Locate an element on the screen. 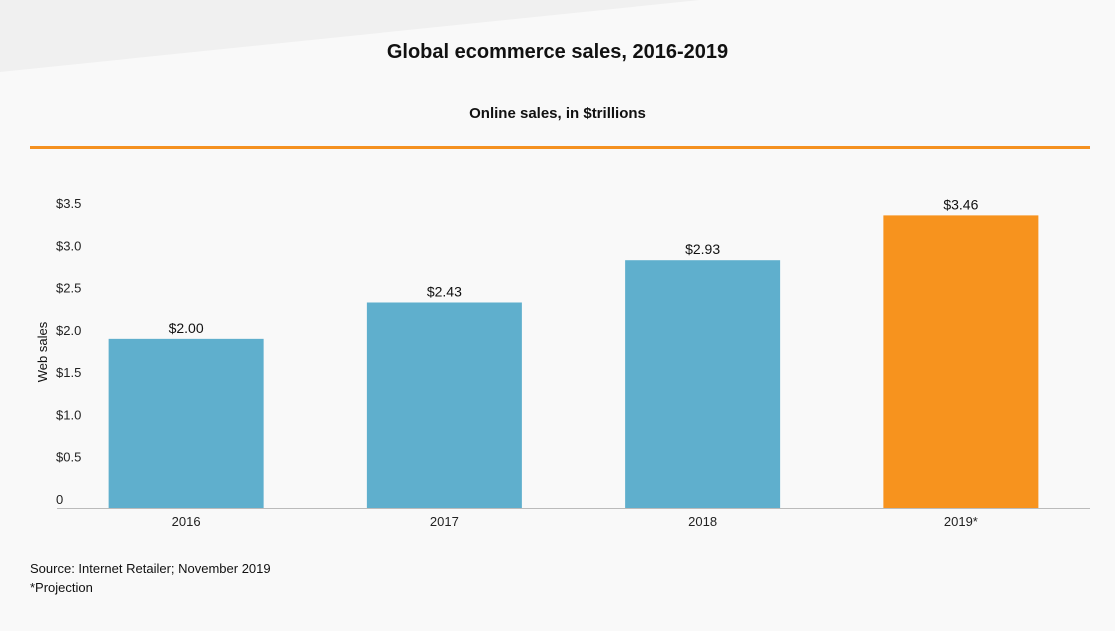 Image resolution: width=1115 pixels, height=631 pixels. x-tick-label: 2018 is located at coordinates (702, 521).